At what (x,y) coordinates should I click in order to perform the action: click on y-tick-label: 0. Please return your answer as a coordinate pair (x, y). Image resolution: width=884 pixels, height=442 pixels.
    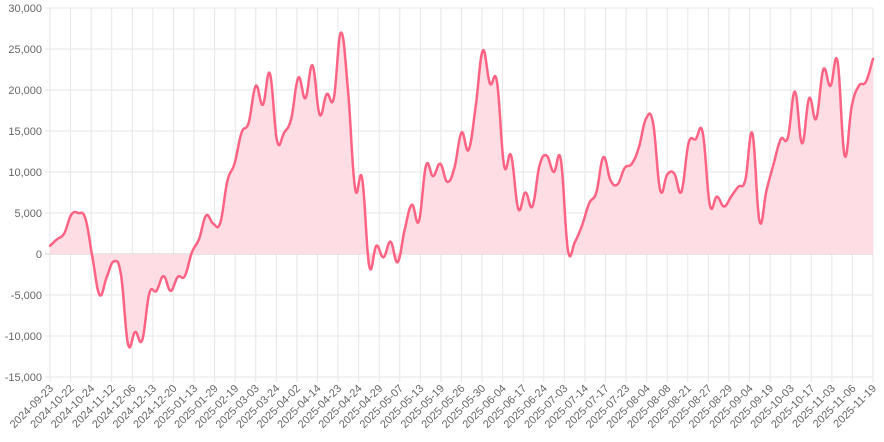
    Looking at the image, I should click on (39, 255).